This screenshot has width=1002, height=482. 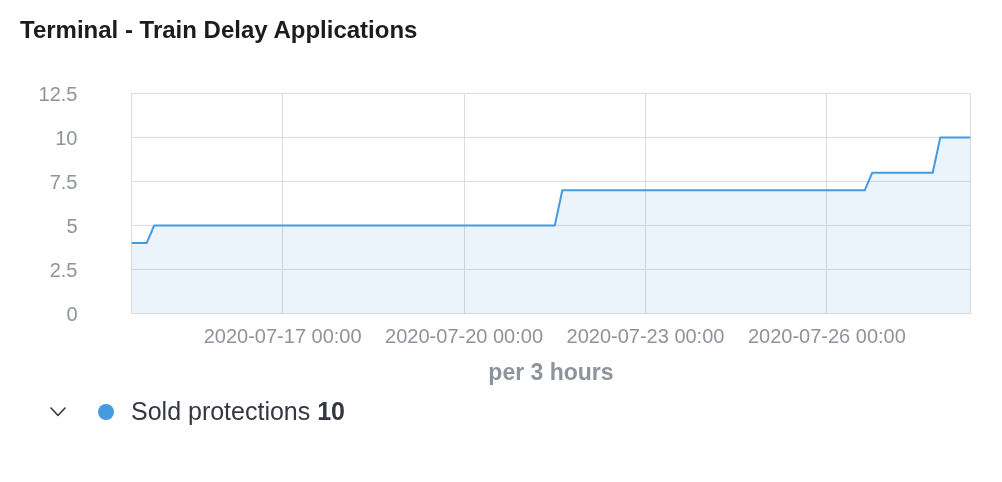 What do you see at coordinates (66, 137) in the screenshot?
I see `y-tick-label: 10` at bounding box center [66, 137].